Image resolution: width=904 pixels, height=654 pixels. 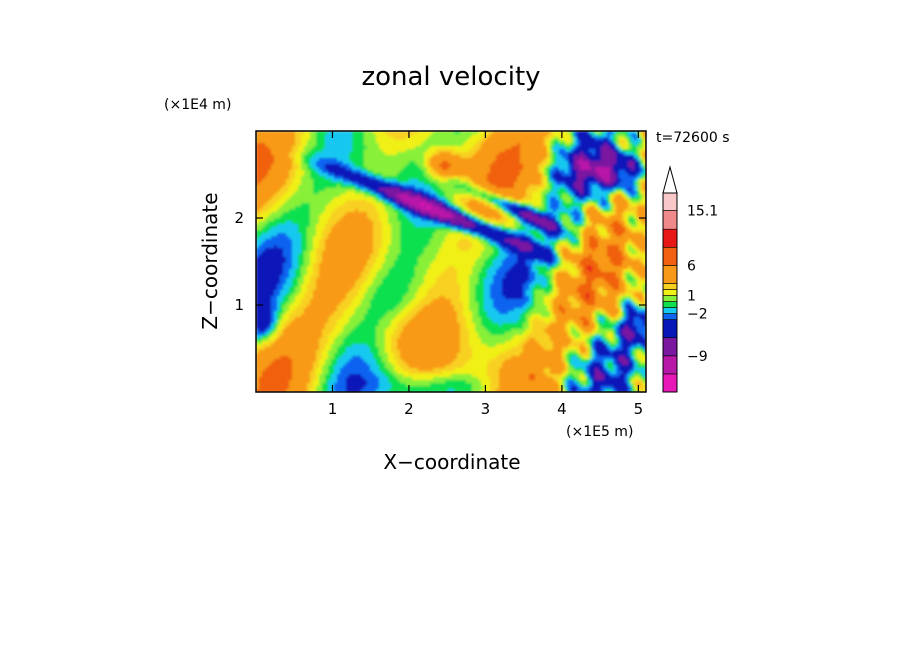 I want to click on x-tick-label: 1, so click(x=333, y=409).